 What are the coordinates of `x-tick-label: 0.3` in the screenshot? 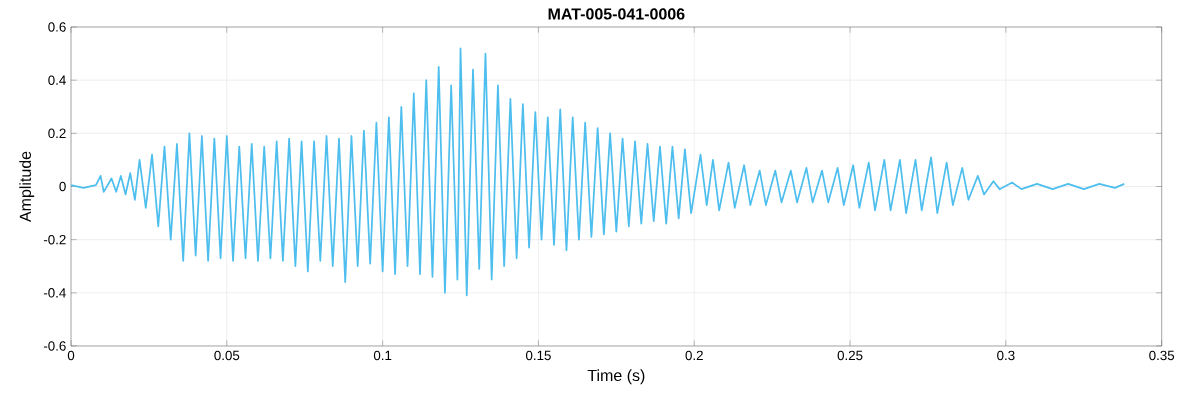 It's located at (1006, 355).